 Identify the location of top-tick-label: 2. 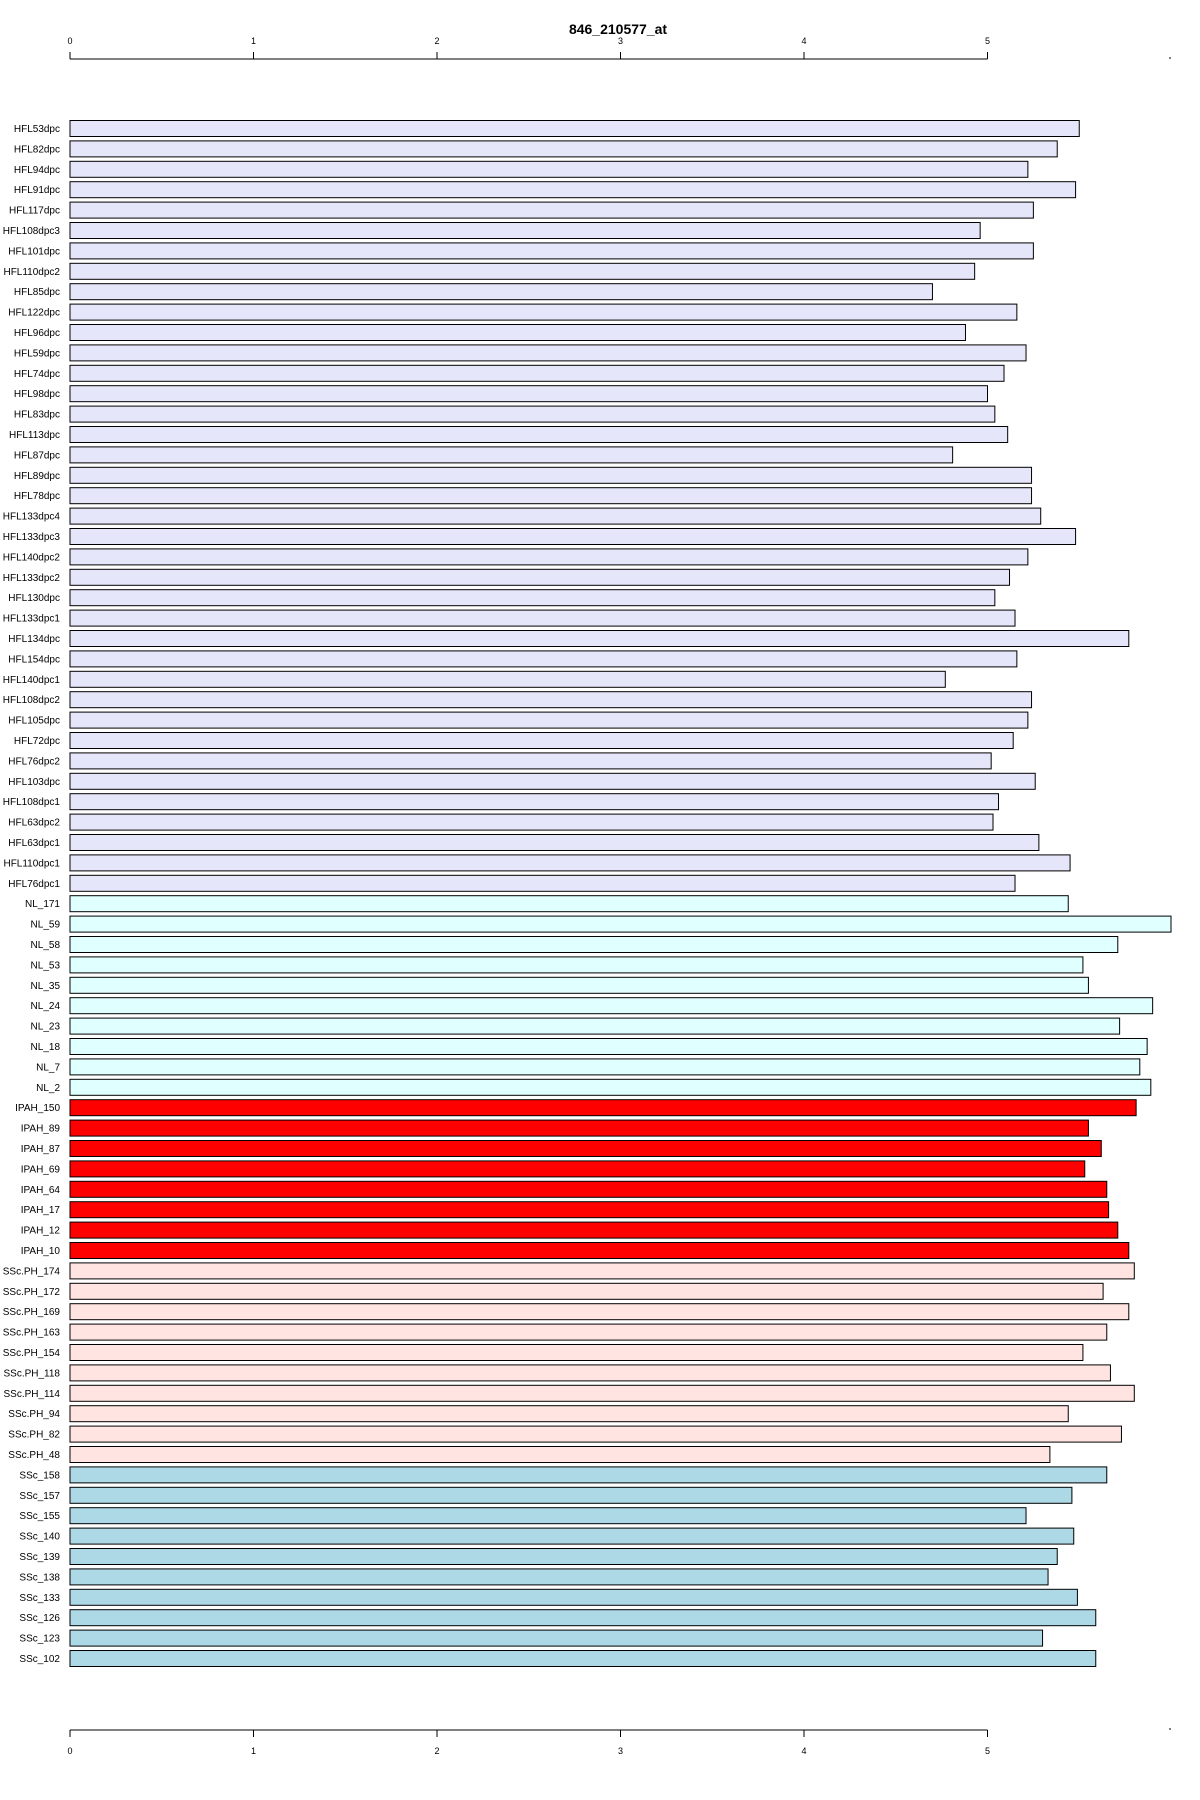
(436, 41).